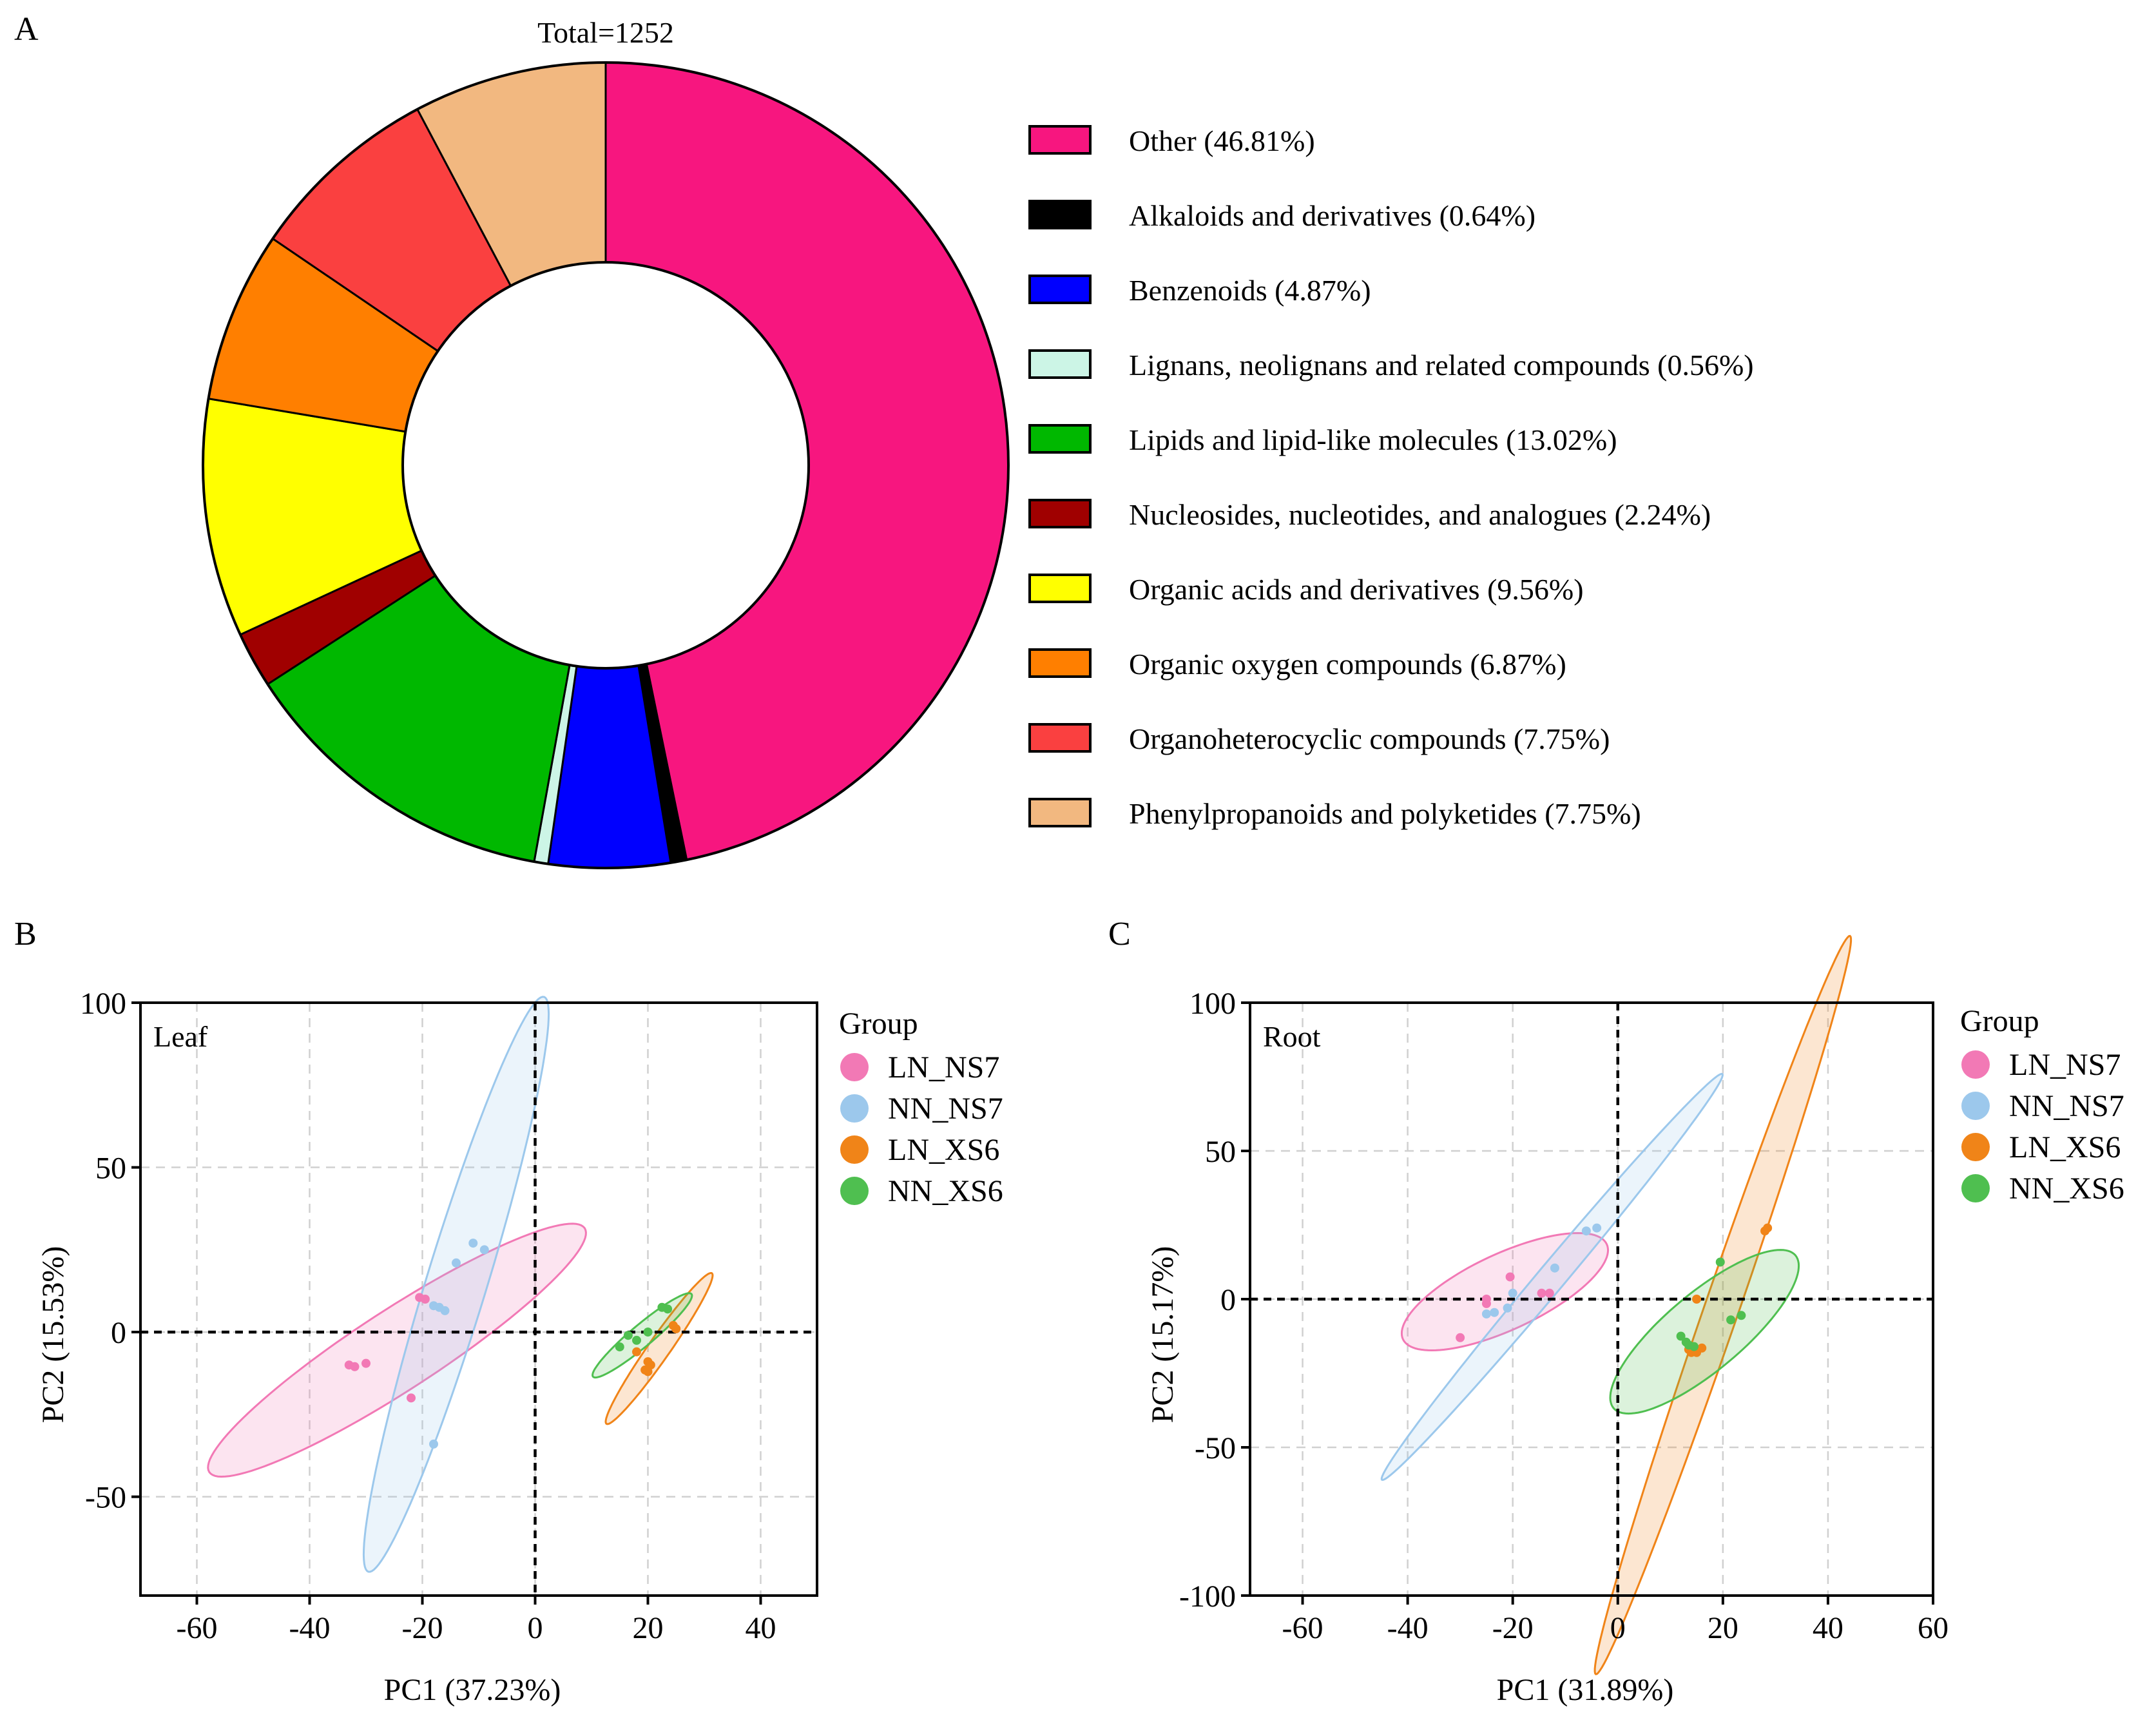 The image size is (2156, 1718). Describe the element at coordinates (1222, 140) in the screenshot. I see `legend-label-other: Other (46.81%)` at that location.